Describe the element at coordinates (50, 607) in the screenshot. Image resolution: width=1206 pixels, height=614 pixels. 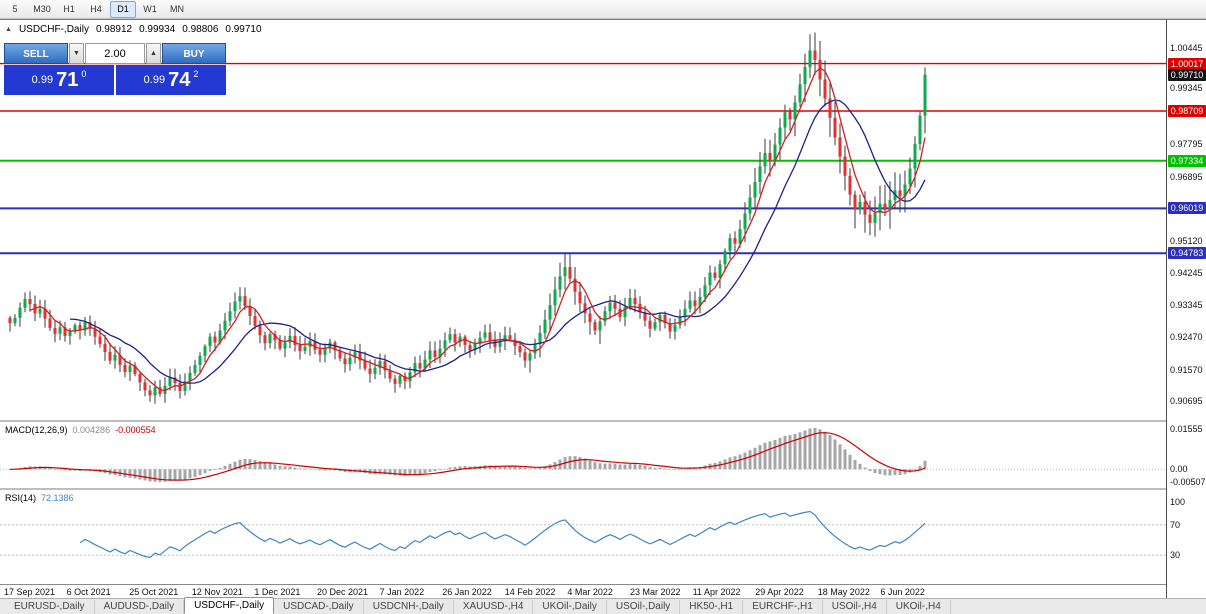
I see `chart-tab-eurusd-daily: EURUSD-,Daily` at that location.